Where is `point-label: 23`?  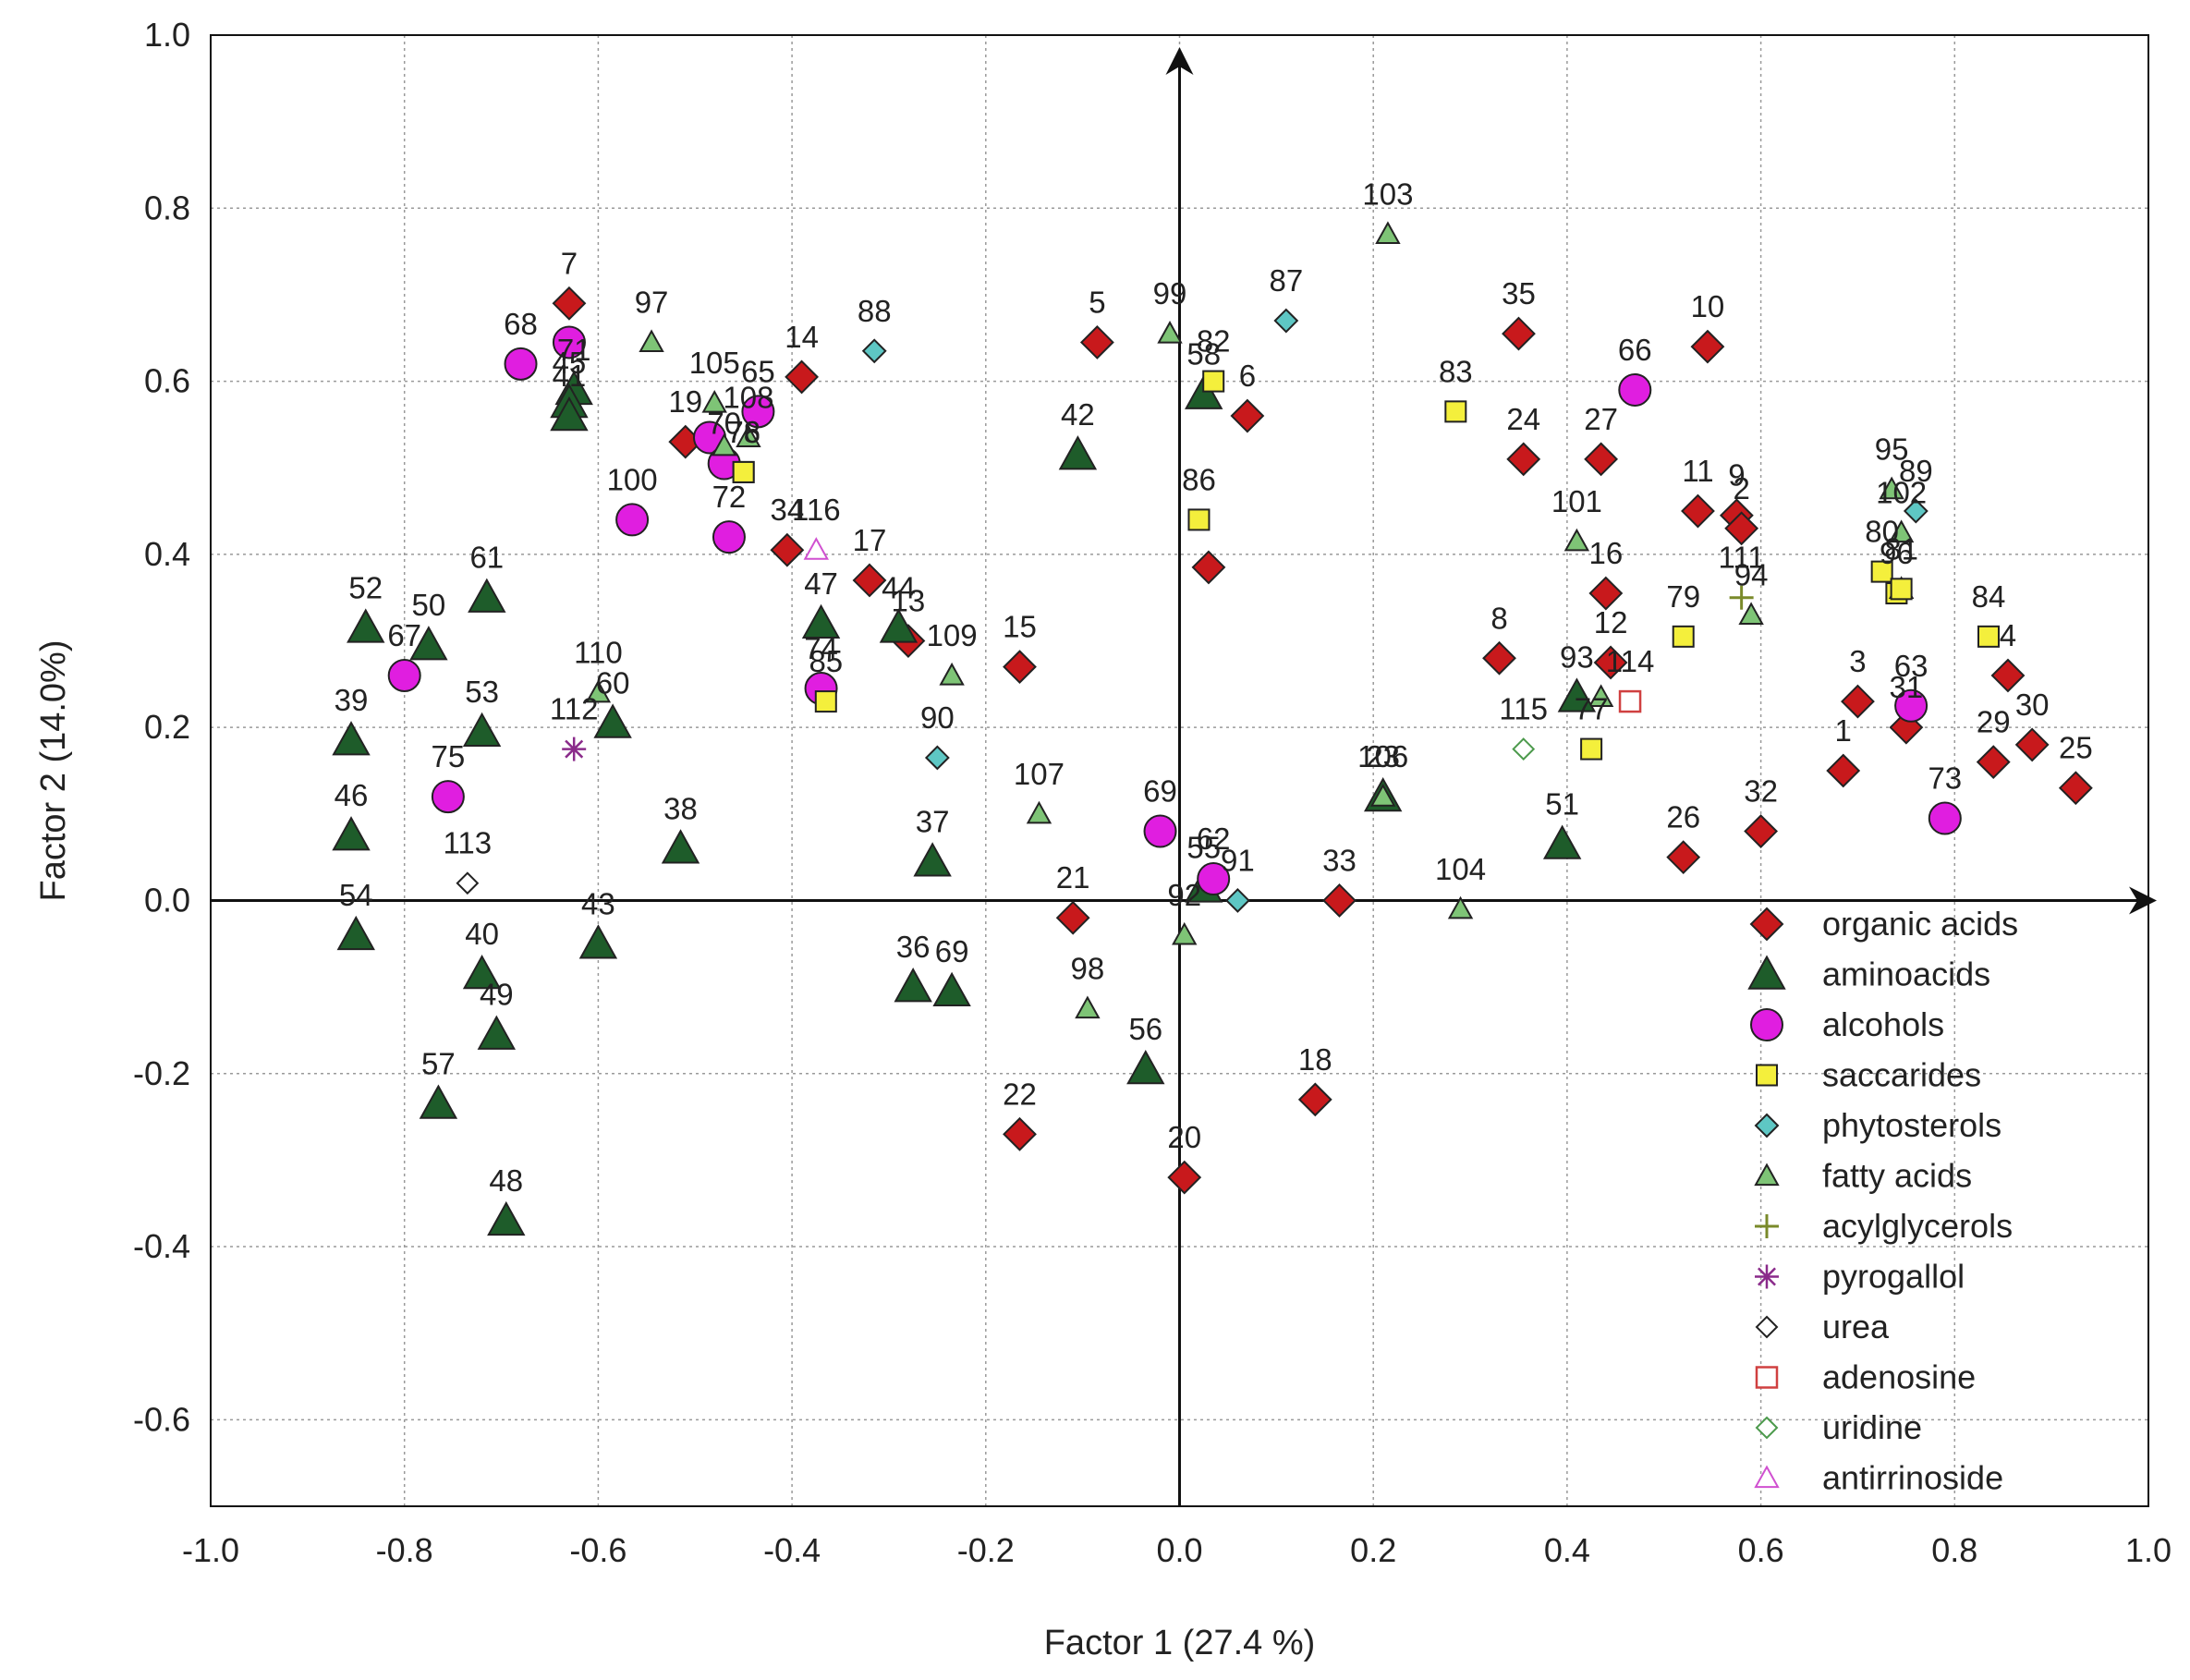 point-label: 23 is located at coordinates (1383, 756).